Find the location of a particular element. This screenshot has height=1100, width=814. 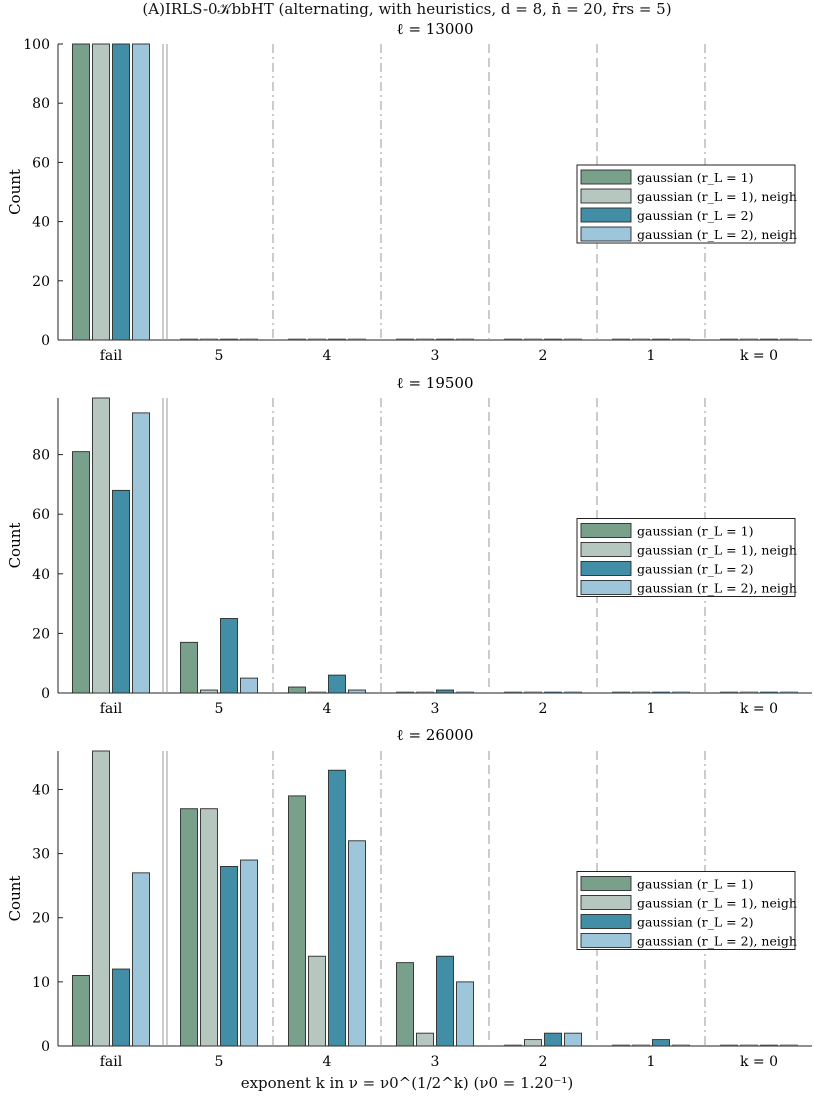

bar-gaussian-r-l-1--k0 is located at coordinates (729, 692).